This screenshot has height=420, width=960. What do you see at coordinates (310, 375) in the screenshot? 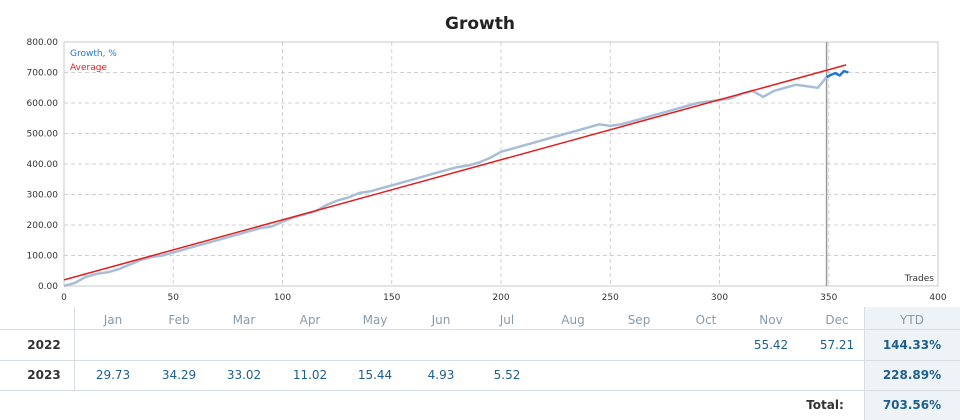
I see `month-value: 11.02` at bounding box center [310, 375].